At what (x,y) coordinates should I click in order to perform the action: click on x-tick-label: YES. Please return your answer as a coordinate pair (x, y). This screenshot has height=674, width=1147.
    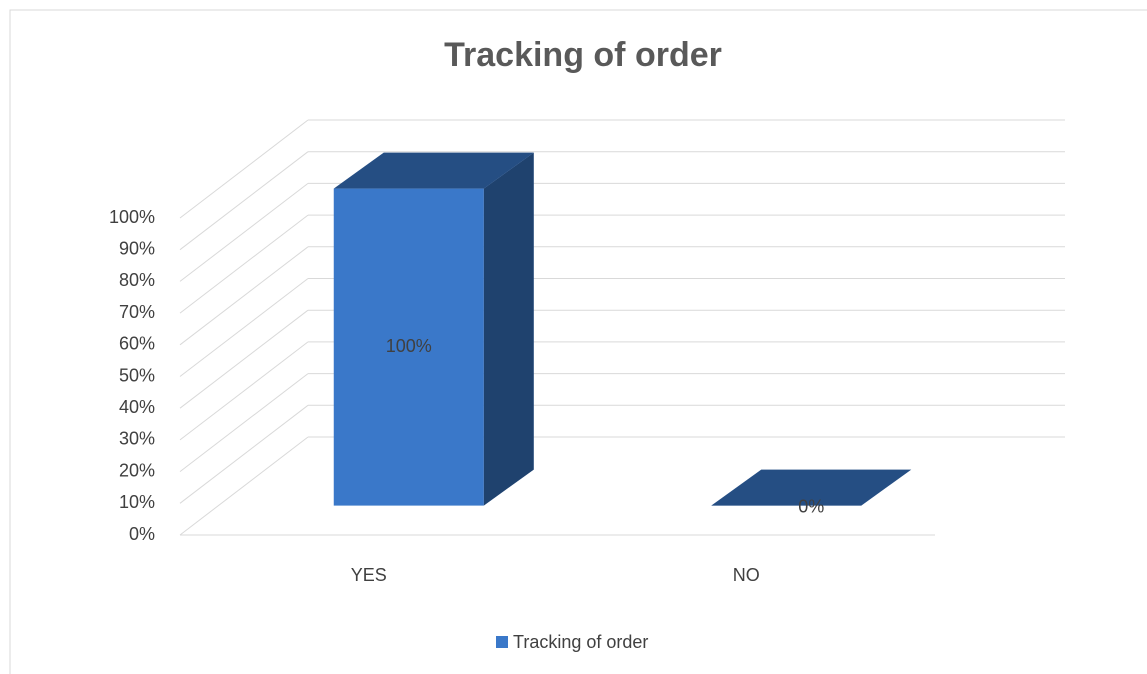
    Looking at the image, I should click on (369, 575).